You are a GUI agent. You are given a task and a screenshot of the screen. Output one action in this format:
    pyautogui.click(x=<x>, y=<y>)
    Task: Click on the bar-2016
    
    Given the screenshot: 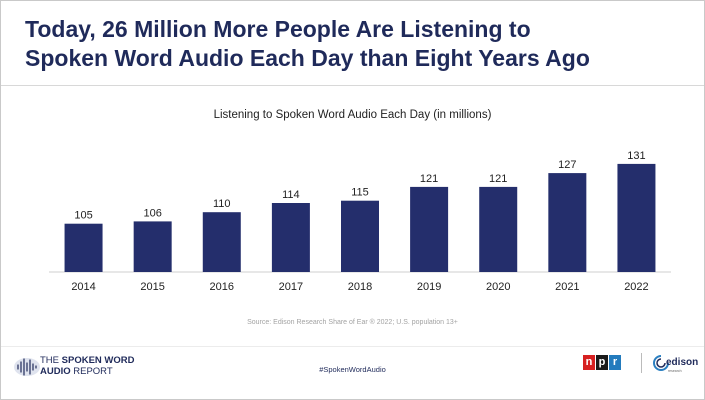 What is the action you would take?
    pyautogui.click(x=221, y=242)
    